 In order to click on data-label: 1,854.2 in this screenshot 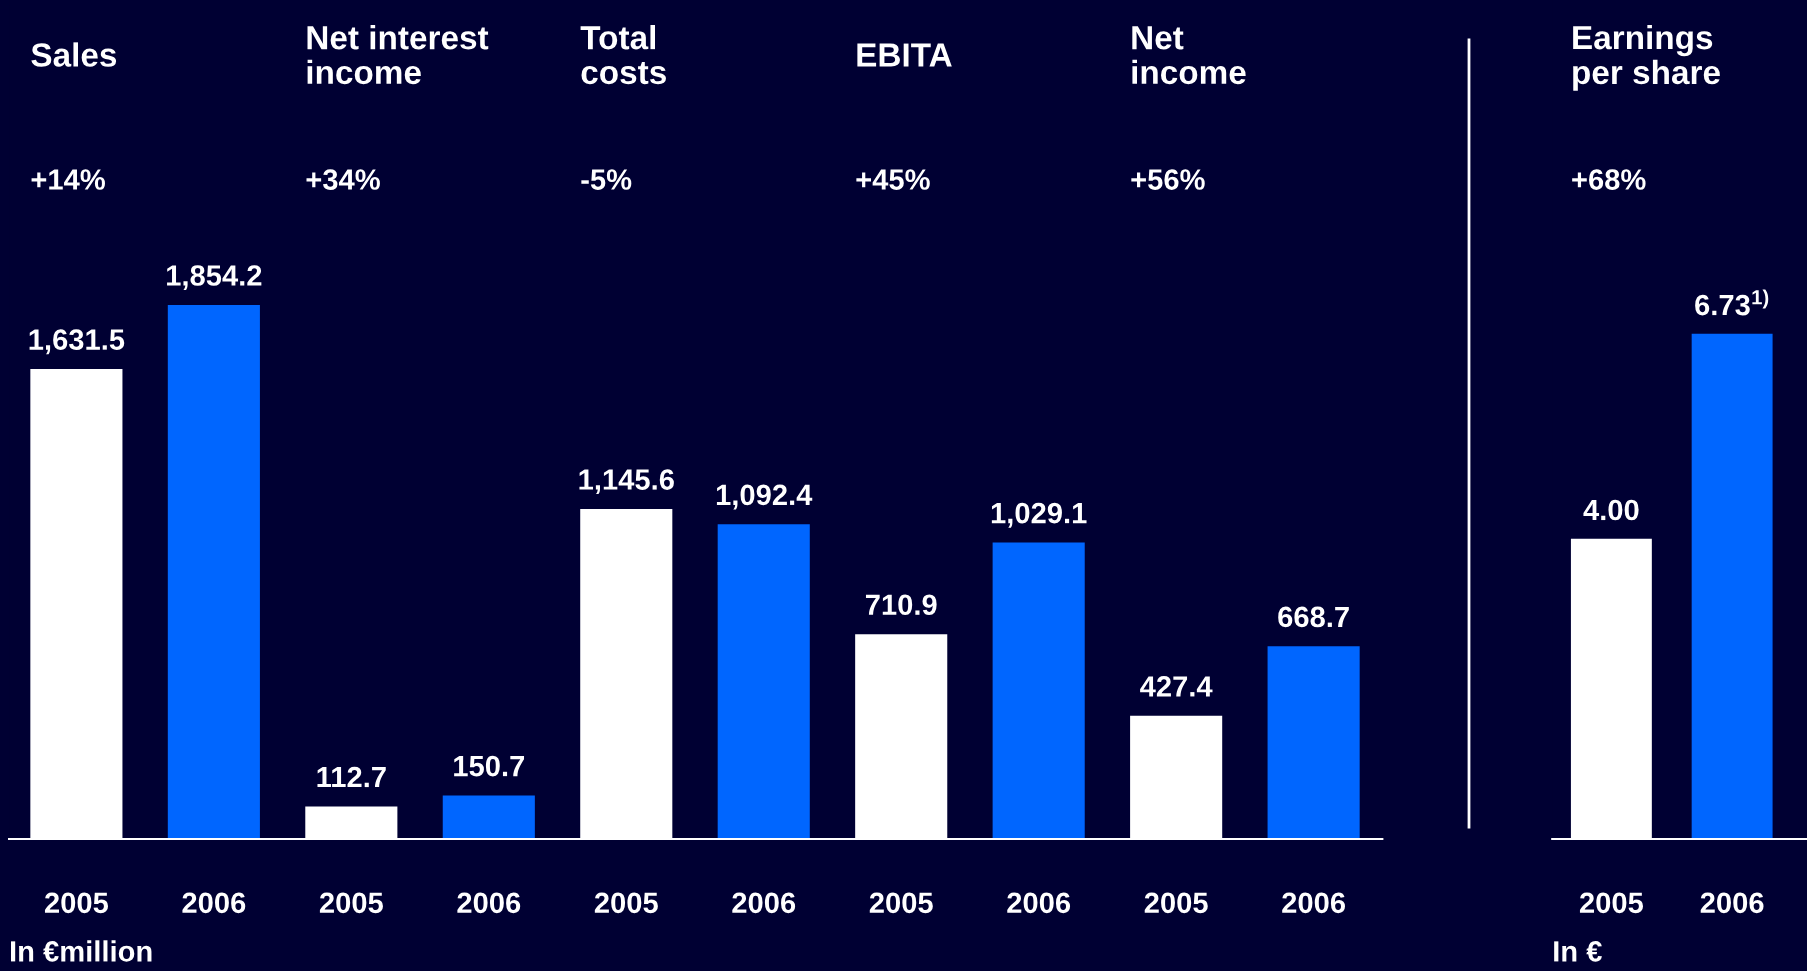, I will do `click(214, 278)`.